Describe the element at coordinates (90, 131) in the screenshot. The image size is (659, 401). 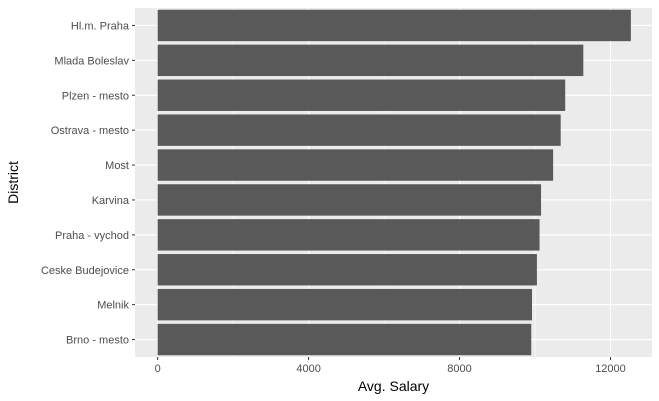
I see `y-tick-label: Ostrava - mesto` at that location.